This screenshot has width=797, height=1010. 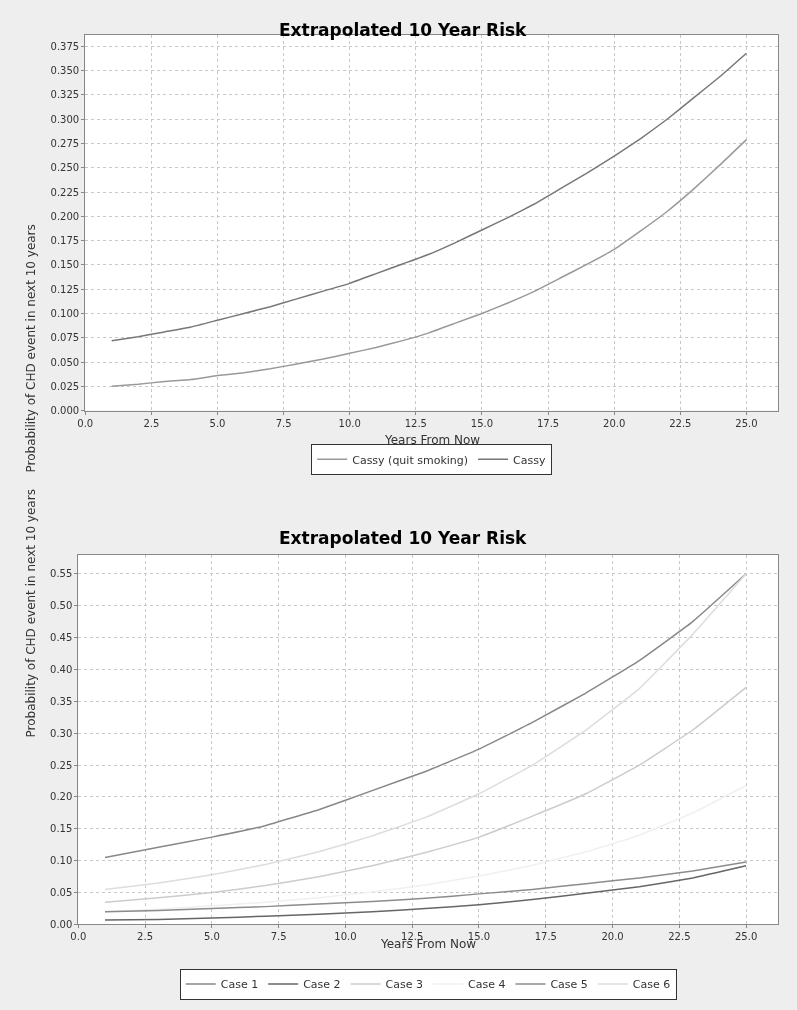 What do you see at coordinates (65, 411) in the screenshot?
I see `y-tick-label: 0.000` at bounding box center [65, 411].